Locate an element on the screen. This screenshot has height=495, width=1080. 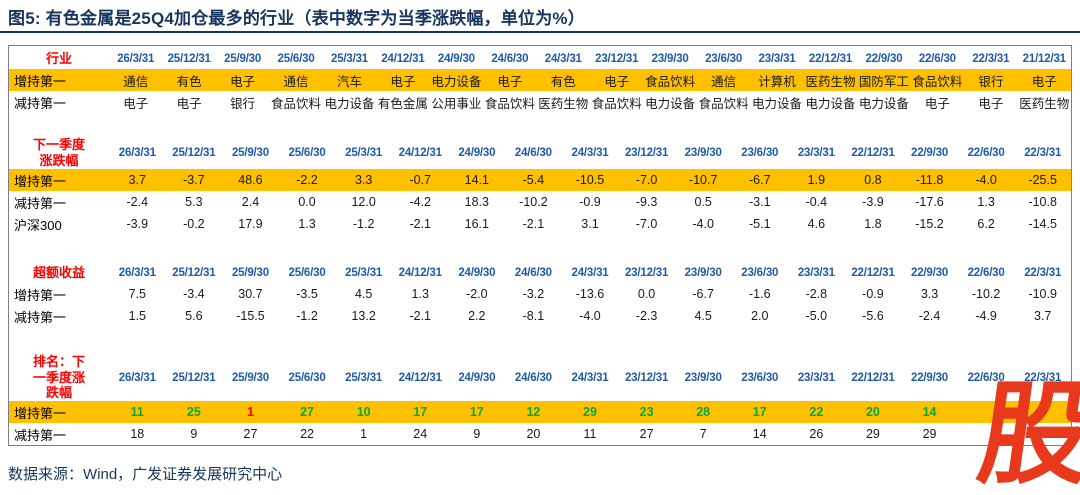
value-cell: 7 is located at coordinates (703, 434).